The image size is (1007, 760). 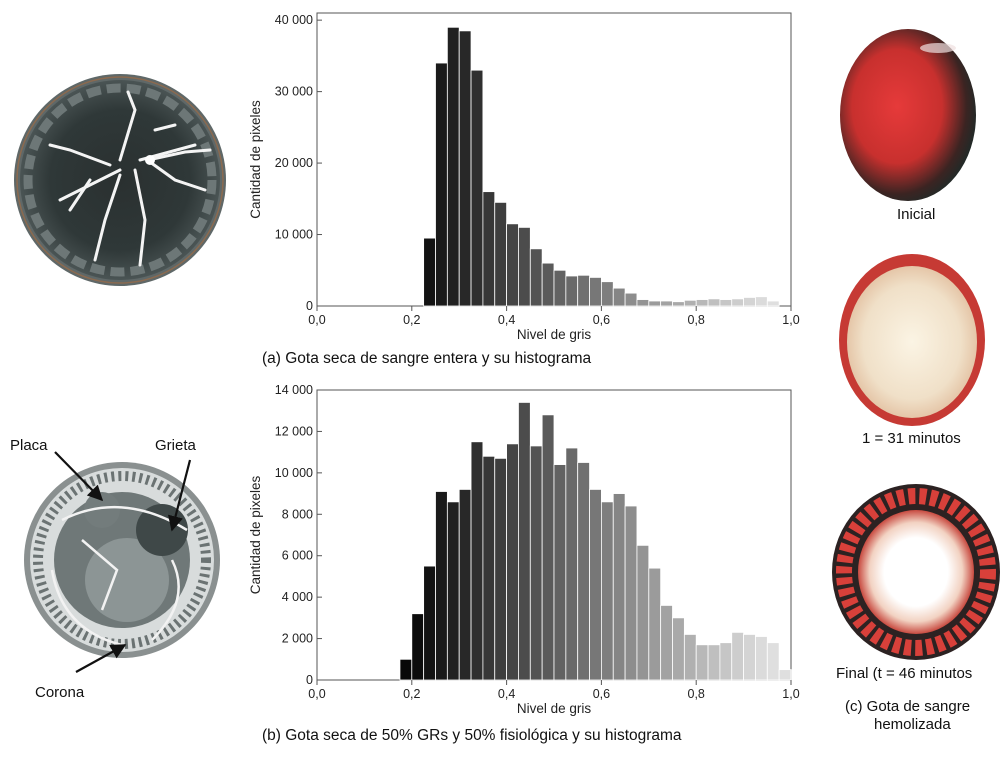 What do you see at coordinates (120, 180) in the screenshot?
I see `drop-image-whole-blood` at bounding box center [120, 180].